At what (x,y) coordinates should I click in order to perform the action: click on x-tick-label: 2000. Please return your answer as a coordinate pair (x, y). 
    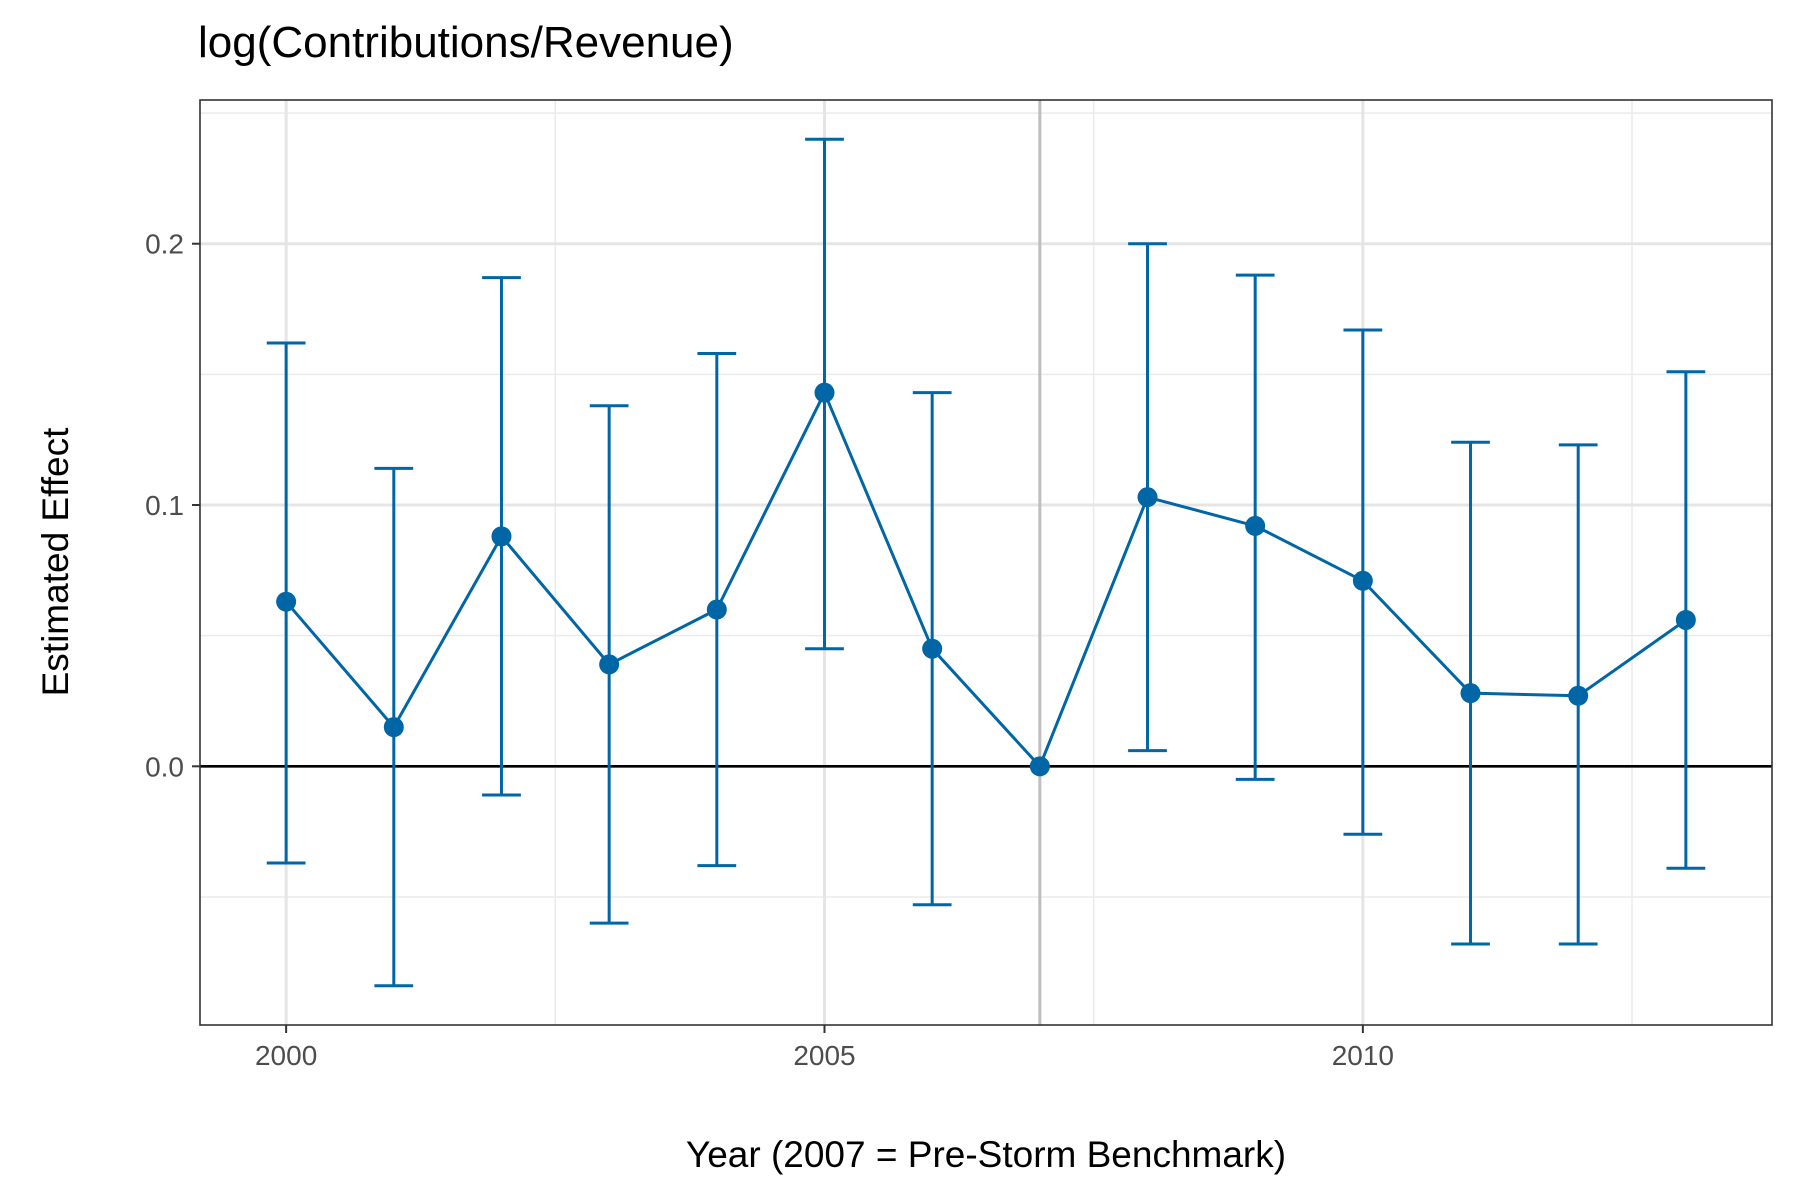
    Looking at the image, I should click on (286, 1055).